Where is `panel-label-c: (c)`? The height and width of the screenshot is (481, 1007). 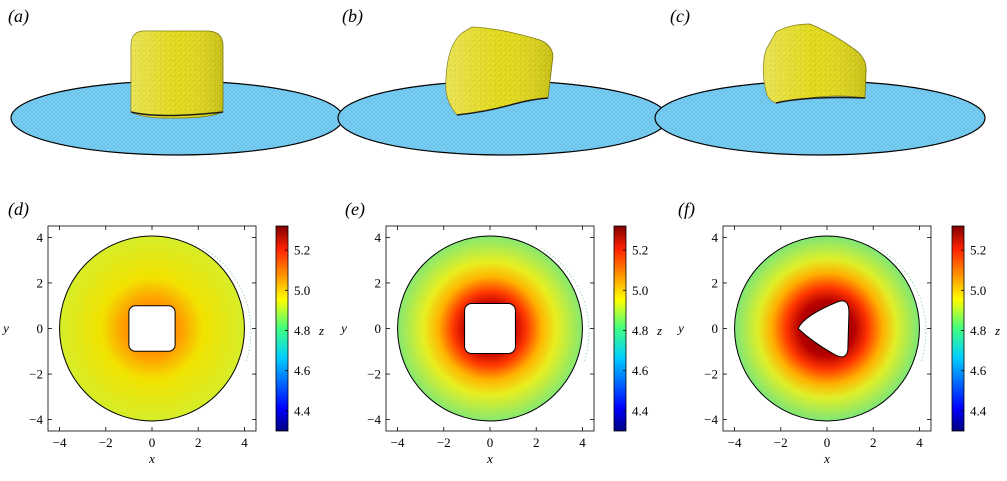
panel-label-c: (c) is located at coordinates (680, 16).